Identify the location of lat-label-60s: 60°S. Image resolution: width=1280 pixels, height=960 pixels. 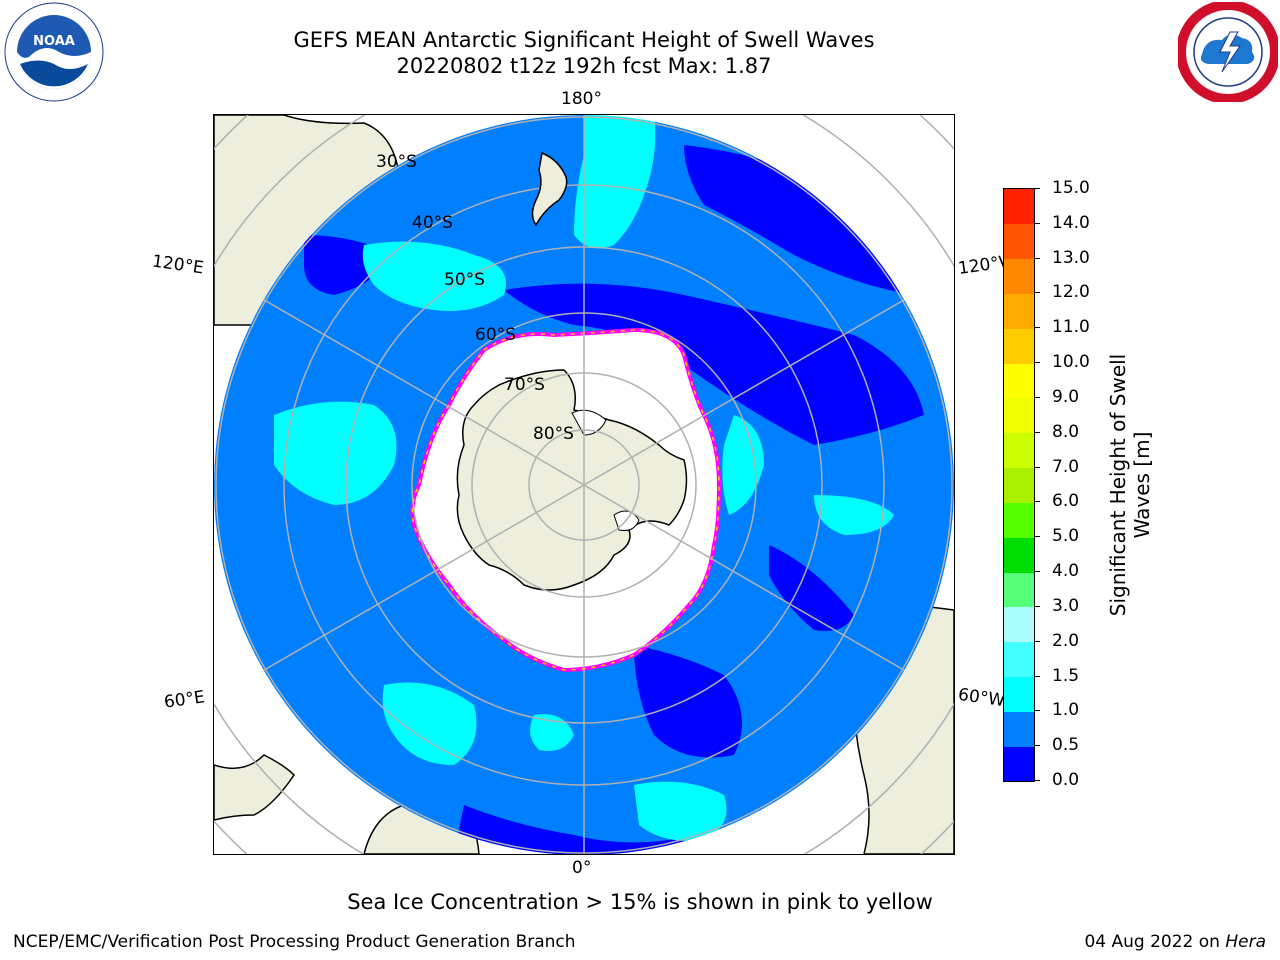
(495, 335).